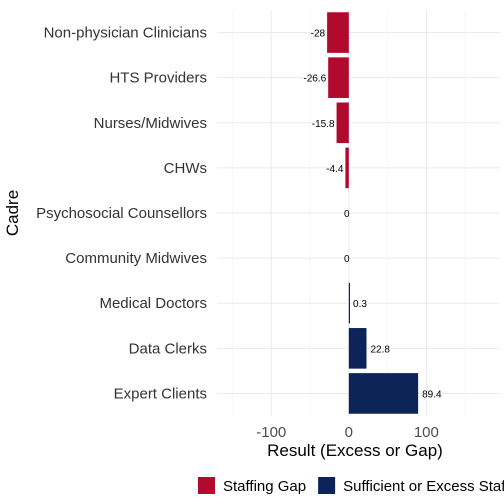 This screenshot has height=504, width=504. What do you see at coordinates (136, 258) in the screenshot?
I see `category-label: Community Midwives` at bounding box center [136, 258].